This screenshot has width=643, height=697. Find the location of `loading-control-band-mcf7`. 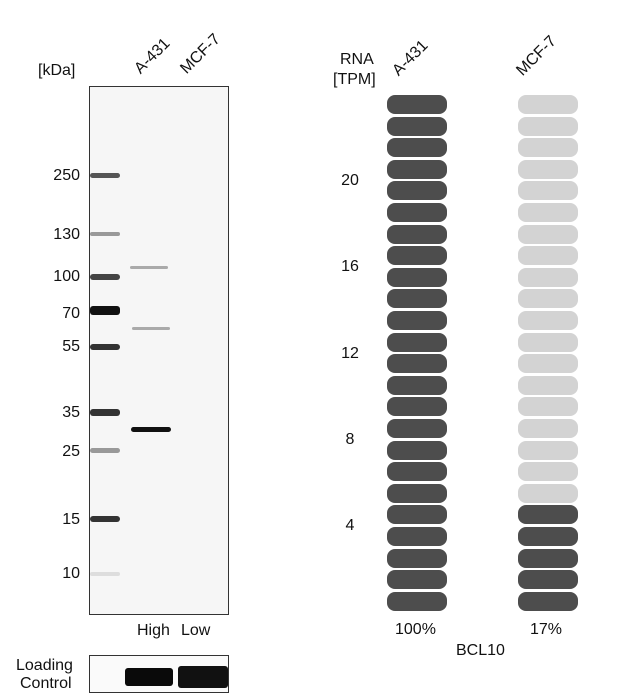

loading-control-band-mcf7 is located at coordinates (203, 677).